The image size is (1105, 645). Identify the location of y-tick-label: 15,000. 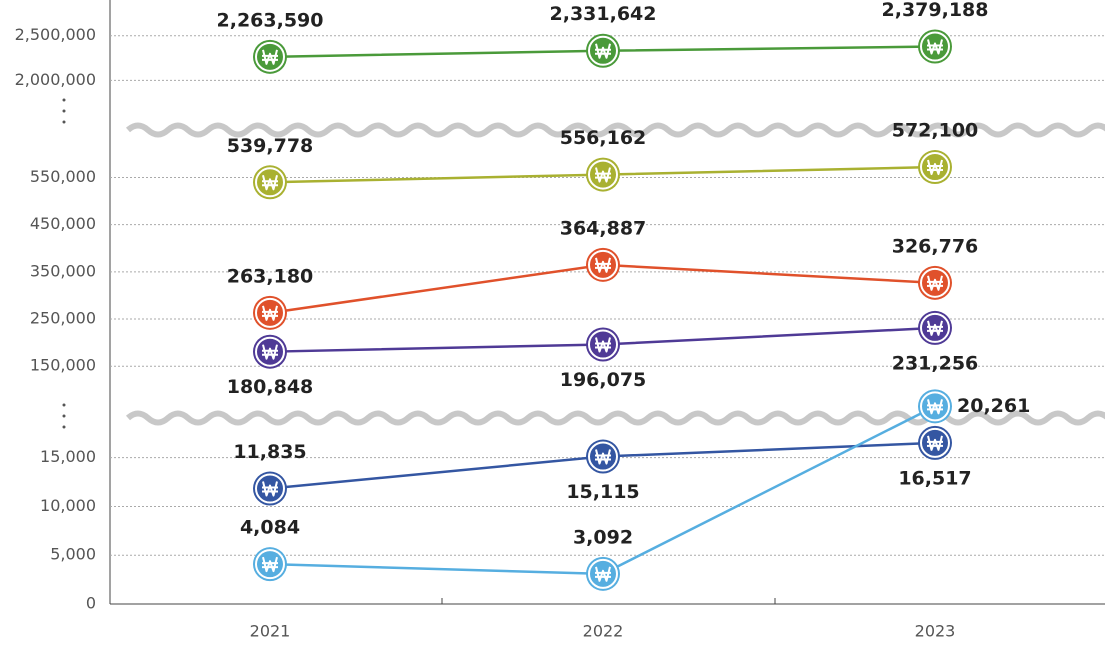
(68, 456).